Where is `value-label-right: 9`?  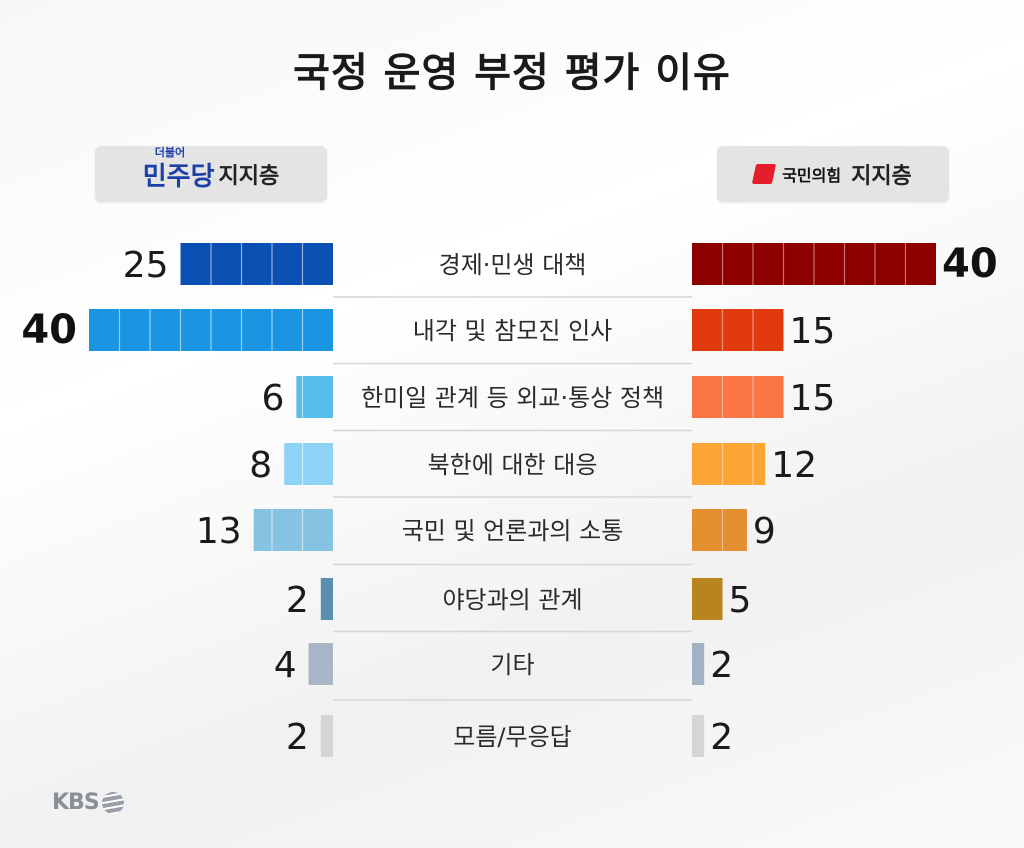 value-label-right: 9 is located at coordinates (764, 531).